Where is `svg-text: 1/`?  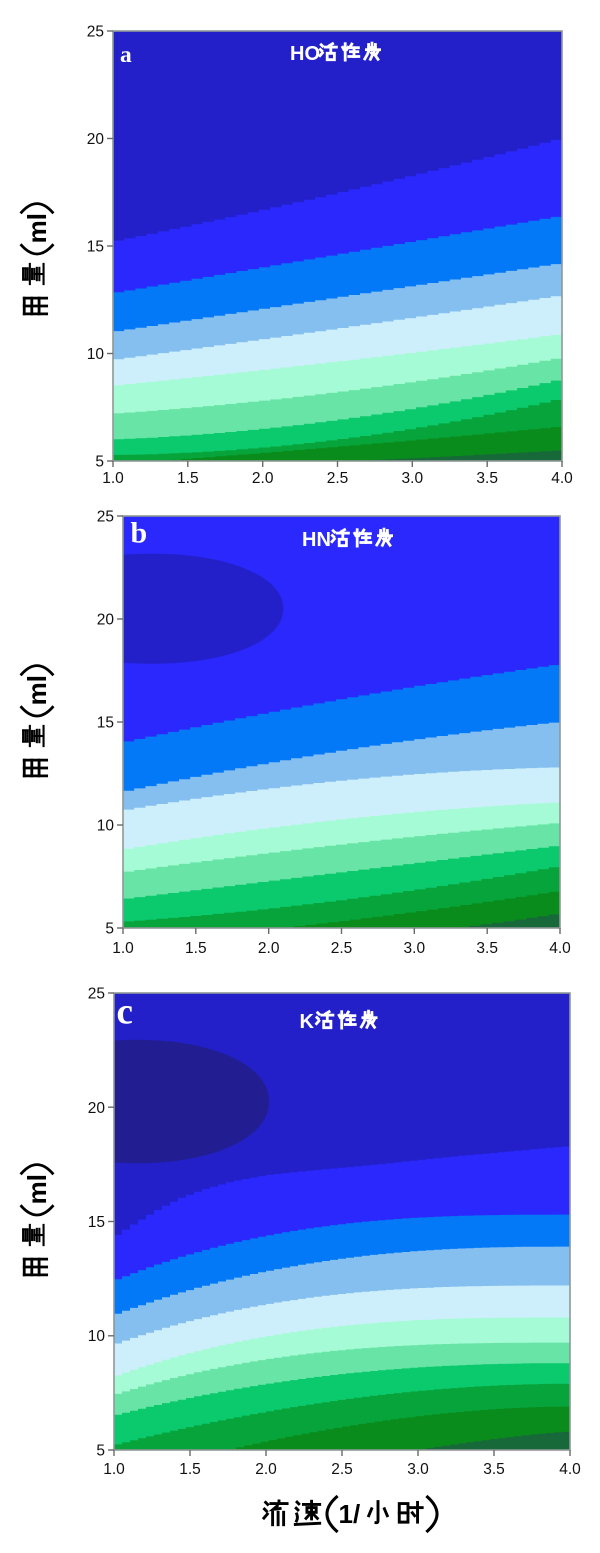 svg-text: 1/ is located at coordinates (350, 1514).